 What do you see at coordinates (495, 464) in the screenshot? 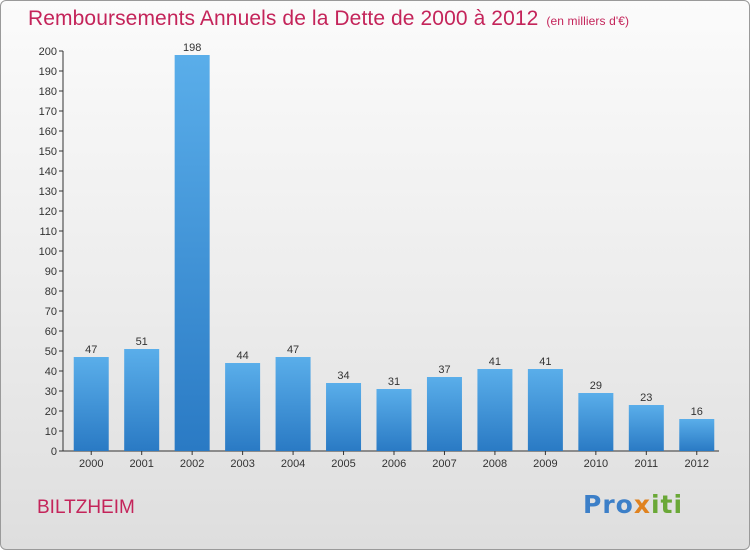
I see `x-tick-label: 2008` at bounding box center [495, 464].